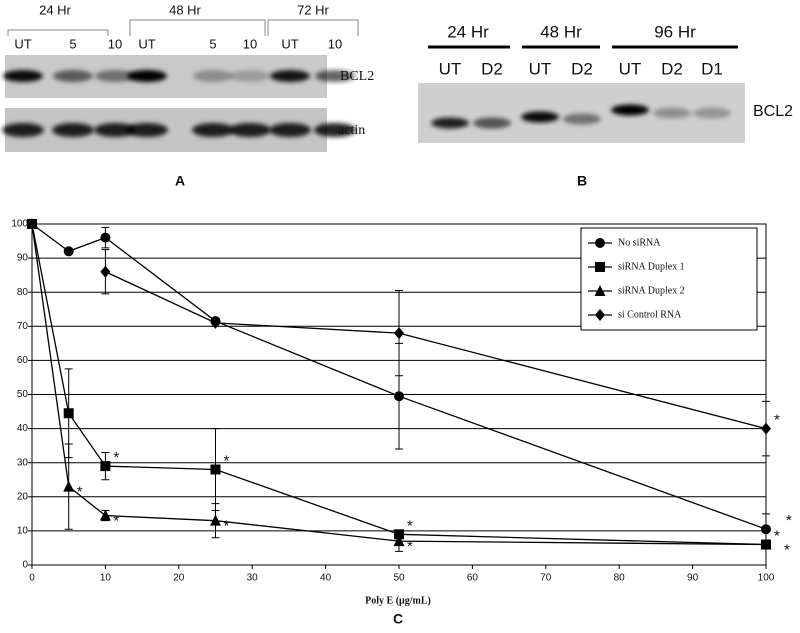 The height and width of the screenshot is (633, 800). I want to click on y-tick-label: 80, so click(23, 292).